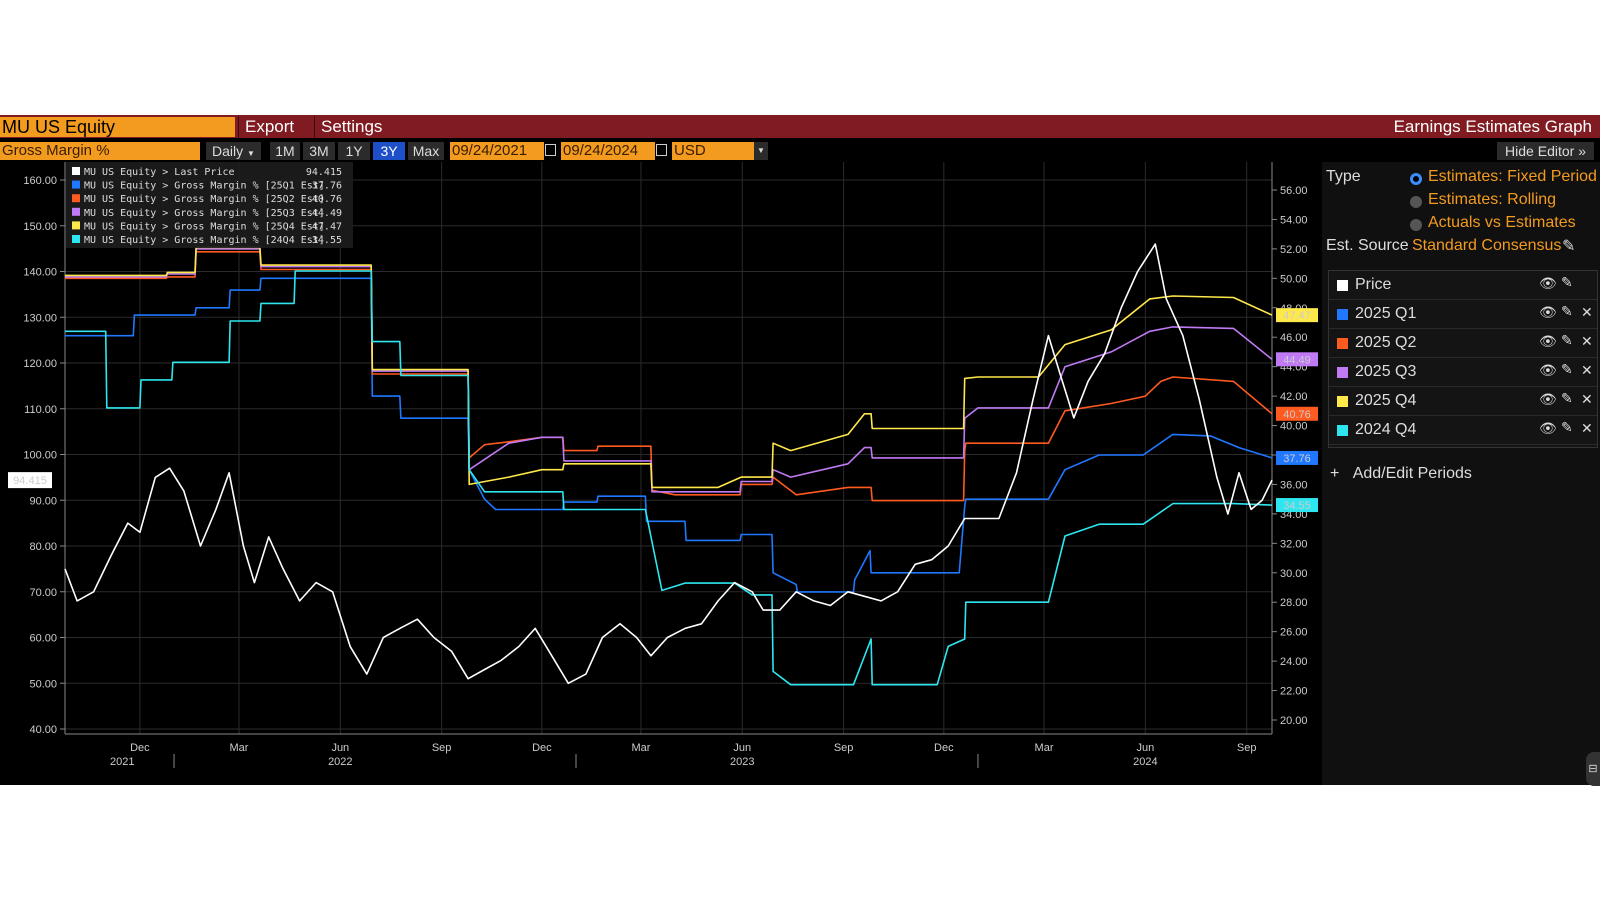 The height and width of the screenshot is (900, 1600). Describe the element at coordinates (497, 151) in the screenshot. I see `start-date-field: 09/24/2021` at that location.